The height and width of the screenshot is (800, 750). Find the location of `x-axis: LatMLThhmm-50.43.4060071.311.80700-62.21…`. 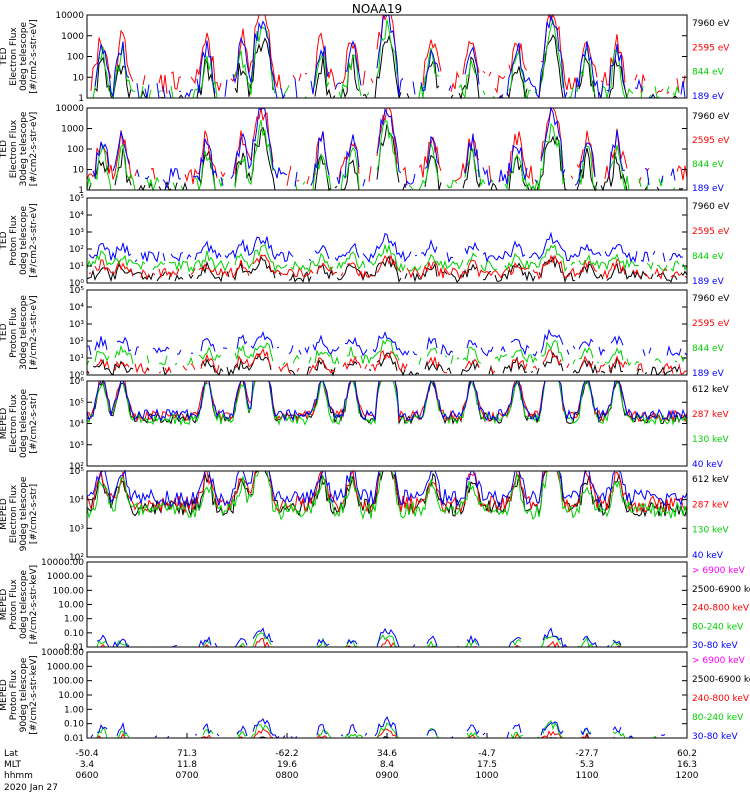

x-axis: LatMLThhmm-50.43.4060071.311.80700-62.21… is located at coordinates (351, 763).